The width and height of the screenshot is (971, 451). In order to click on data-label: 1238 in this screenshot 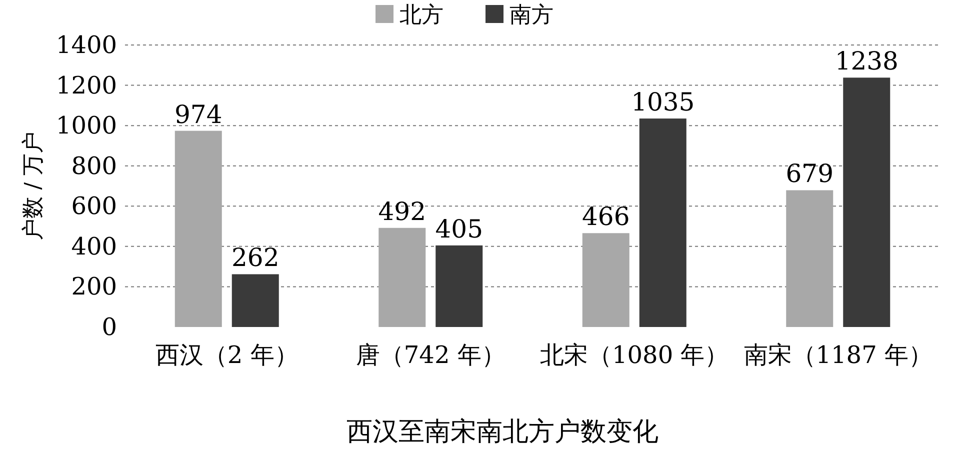, I will do `click(866, 61)`.